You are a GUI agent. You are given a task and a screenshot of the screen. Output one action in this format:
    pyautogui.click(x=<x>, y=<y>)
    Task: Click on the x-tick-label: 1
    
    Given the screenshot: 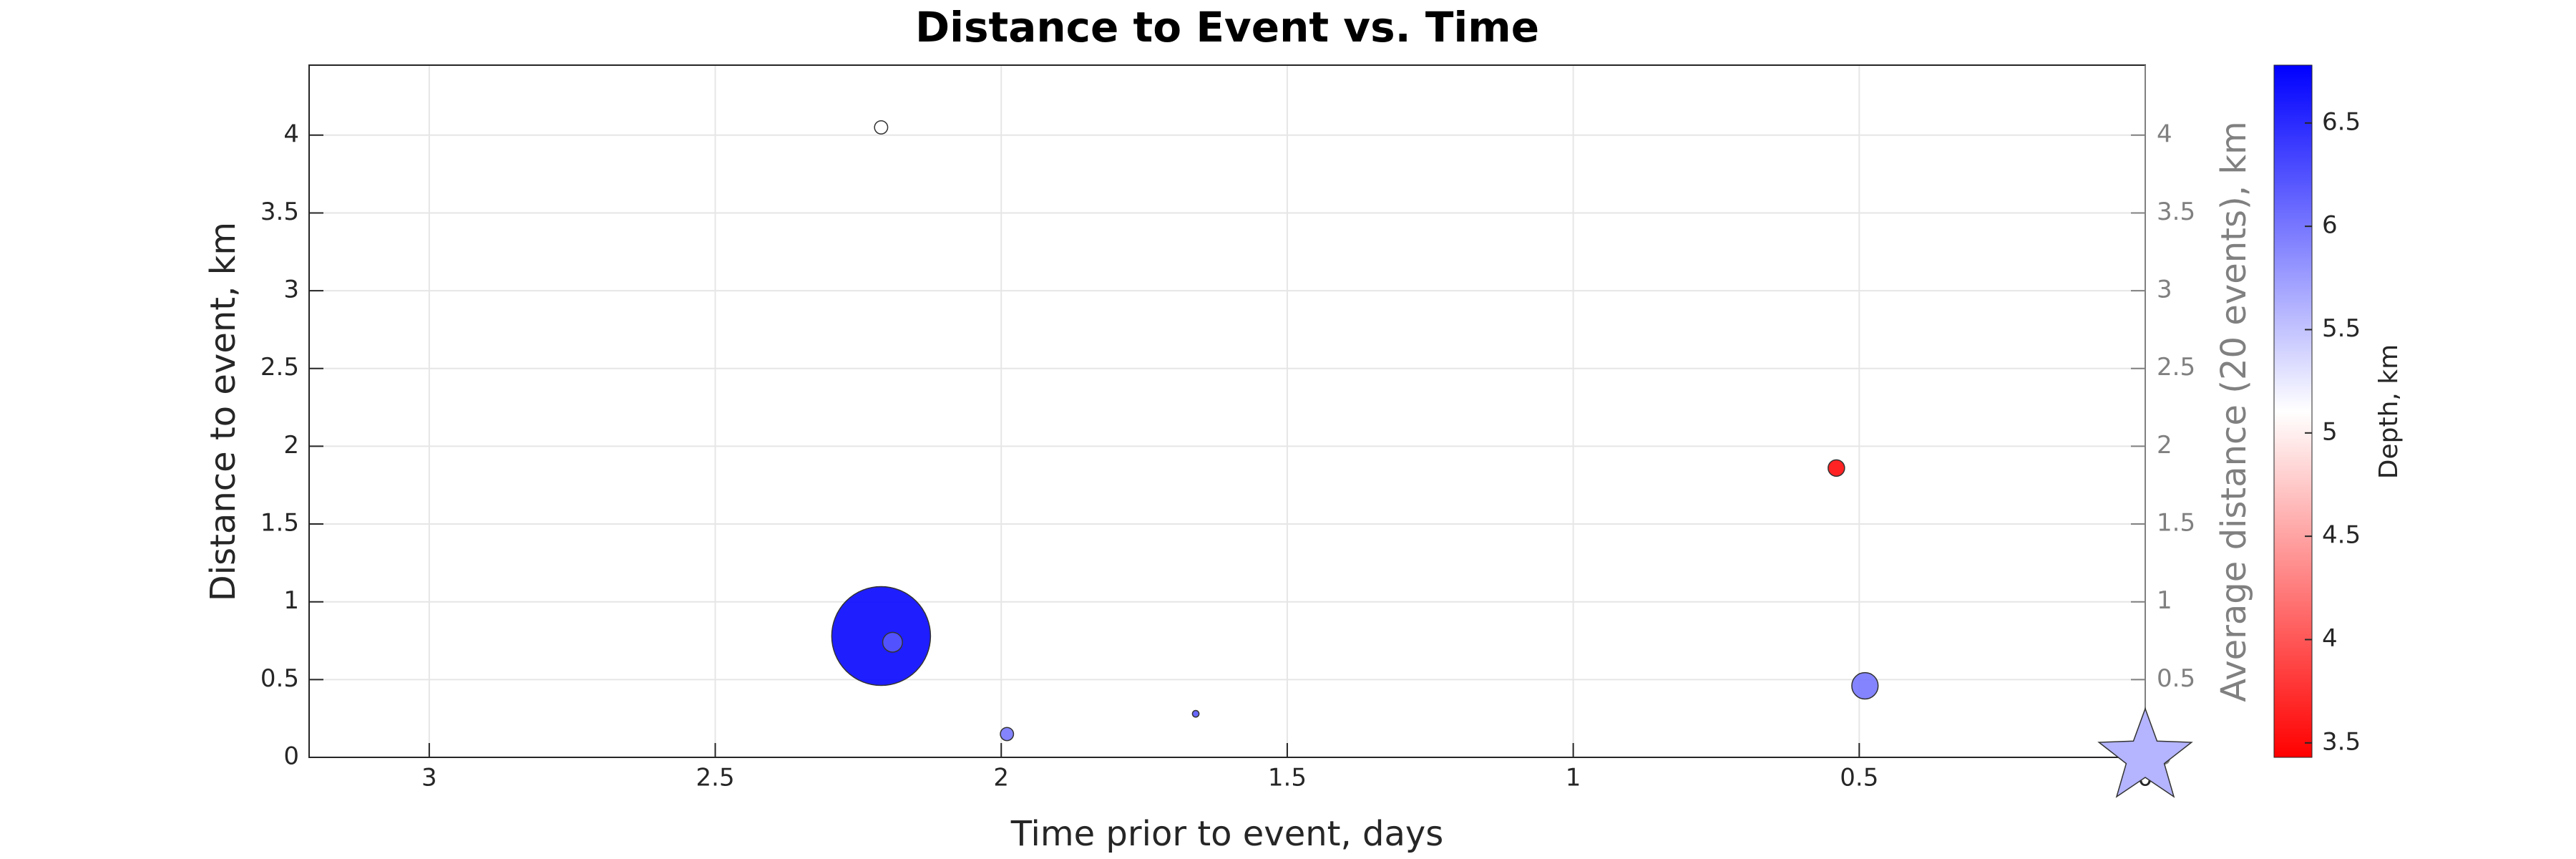 What is the action you would take?
    pyautogui.click(x=1573, y=778)
    